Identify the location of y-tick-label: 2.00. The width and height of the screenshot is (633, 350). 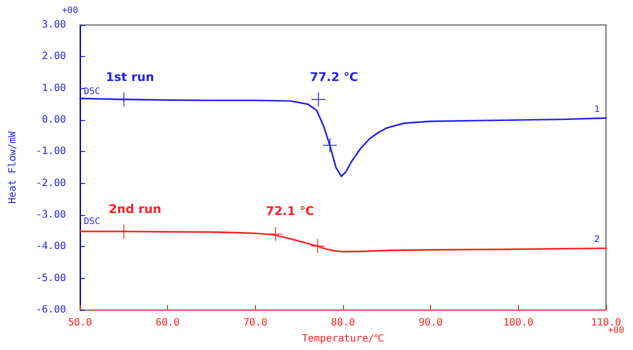
(54, 56).